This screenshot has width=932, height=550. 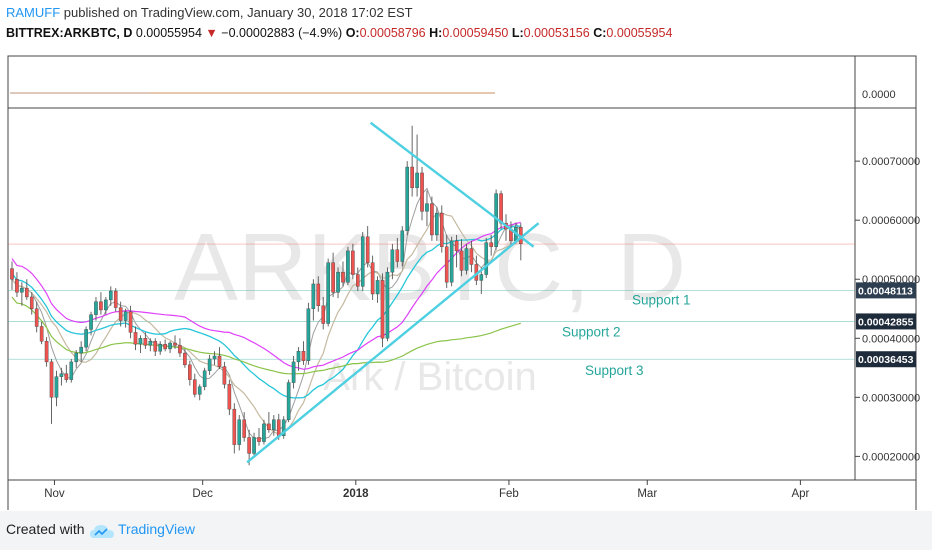 I want to click on support-label: Support 1, so click(x=661, y=299).